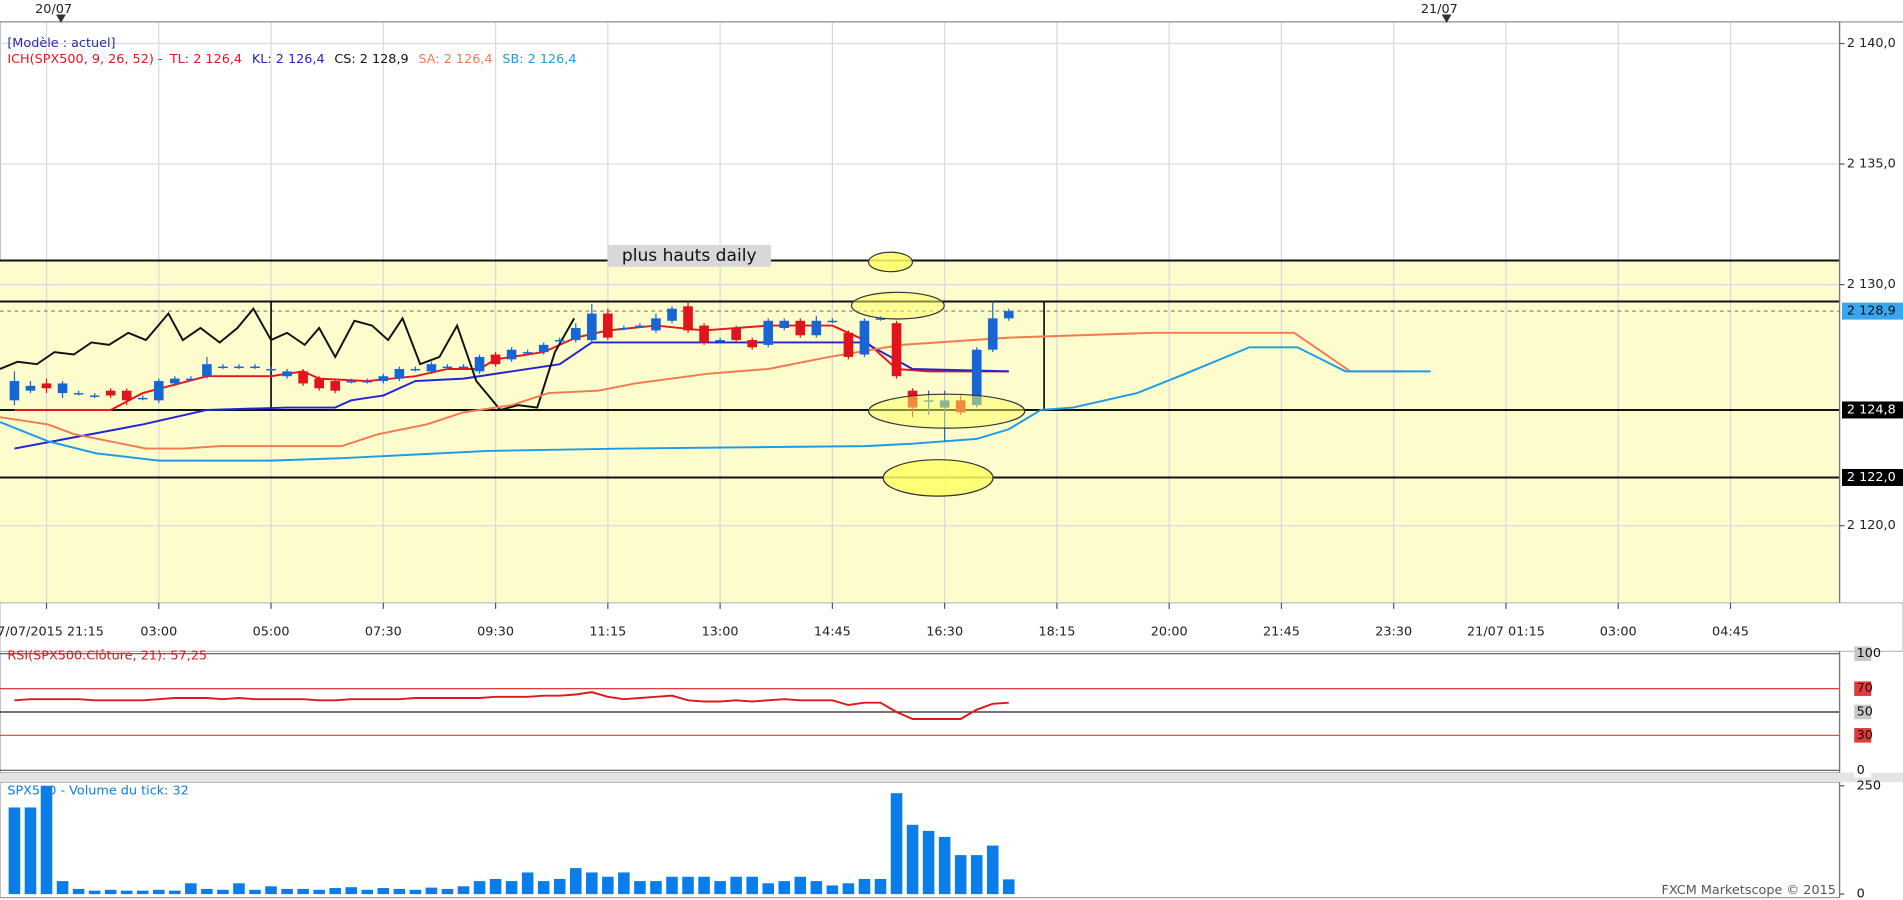 The height and width of the screenshot is (900, 1903). What do you see at coordinates (61, 43) in the screenshot?
I see `model-label: [Modèle : actuel]` at bounding box center [61, 43].